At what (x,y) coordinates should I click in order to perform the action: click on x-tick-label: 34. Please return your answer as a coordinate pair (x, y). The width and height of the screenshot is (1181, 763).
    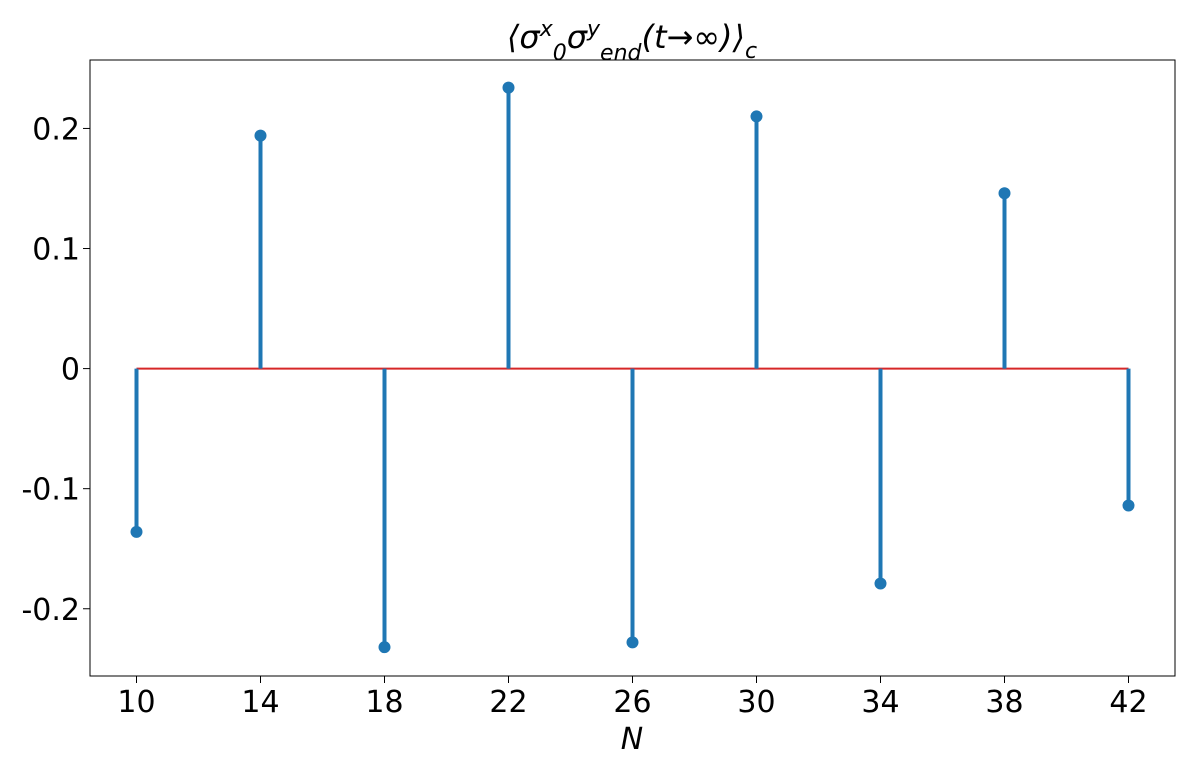
    Looking at the image, I should click on (880, 702).